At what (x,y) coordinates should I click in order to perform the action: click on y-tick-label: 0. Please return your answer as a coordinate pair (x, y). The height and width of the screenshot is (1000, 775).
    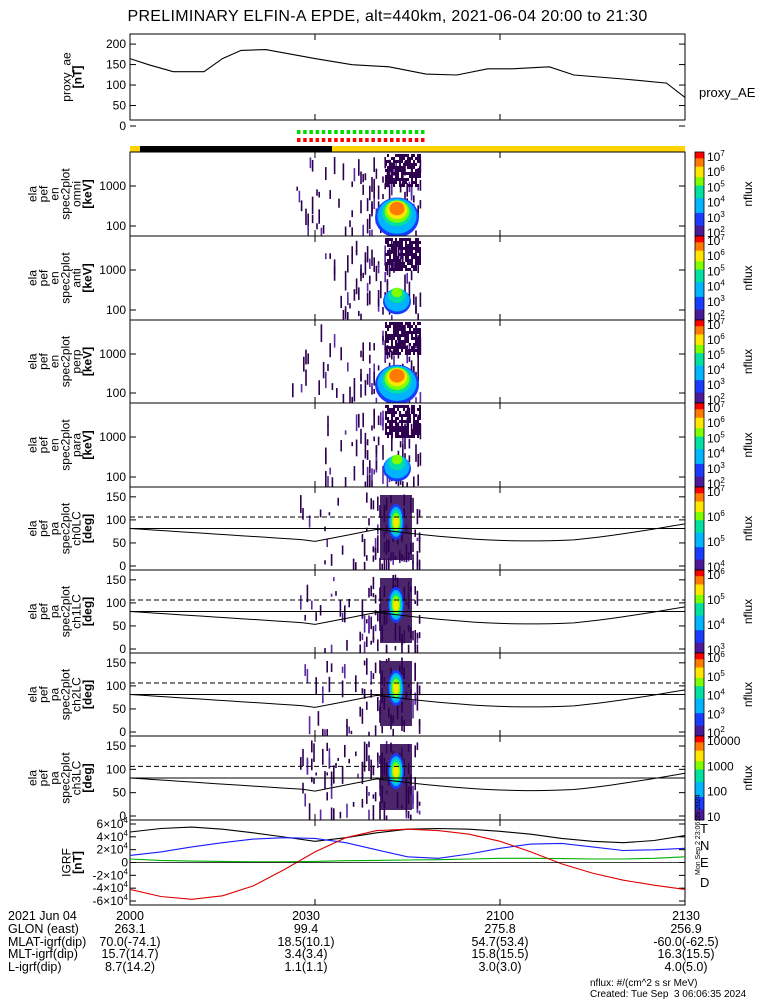
    Looking at the image, I should click on (122, 649).